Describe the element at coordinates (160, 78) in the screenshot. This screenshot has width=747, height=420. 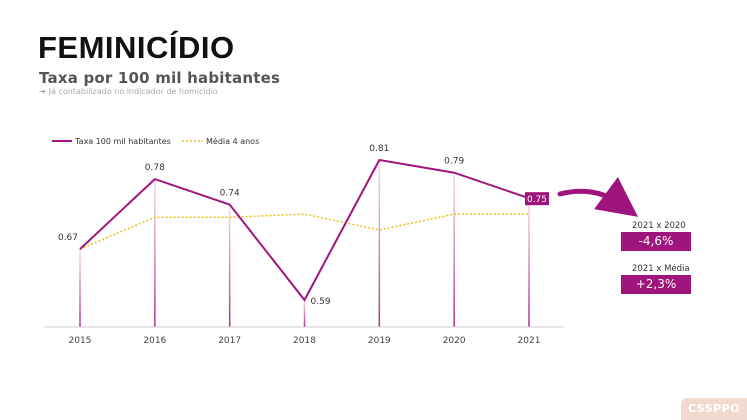
I see `page-subtitle: Taxa por 100 mil habitantes` at that location.